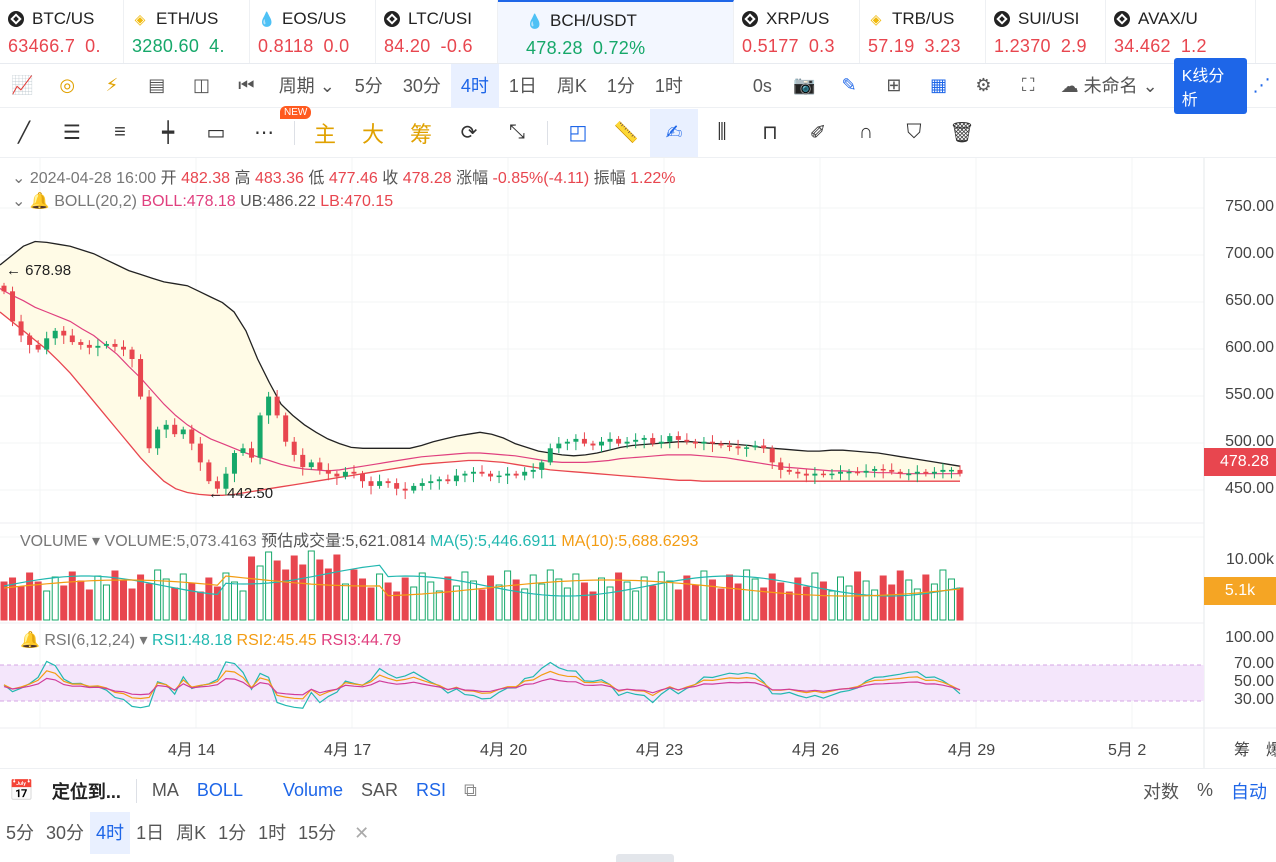  What do you see at coordinates (312, 790) in the screenshot?
I see `indicator-volume: Volume` at bounding box center [312, 790].